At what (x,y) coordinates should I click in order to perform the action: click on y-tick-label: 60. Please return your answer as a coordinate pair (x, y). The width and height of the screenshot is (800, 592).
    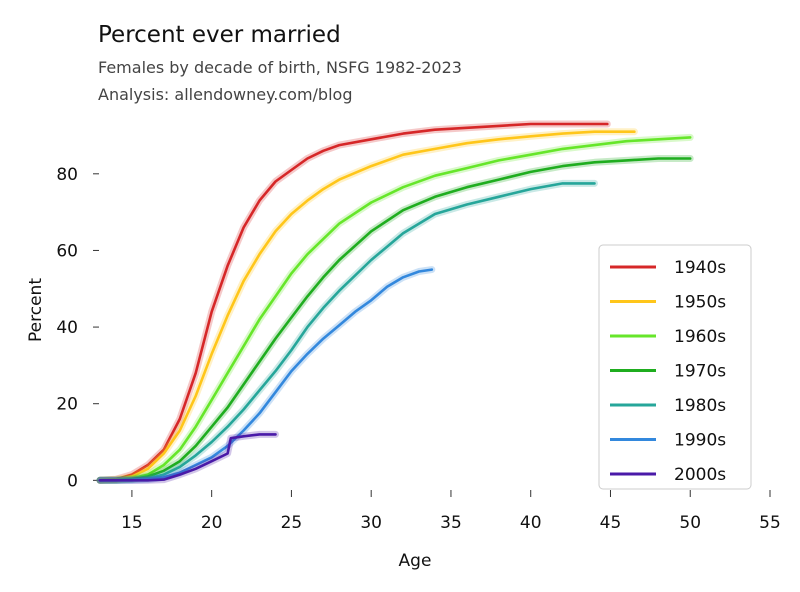
    Looking at the image, I should click on (67, 251).